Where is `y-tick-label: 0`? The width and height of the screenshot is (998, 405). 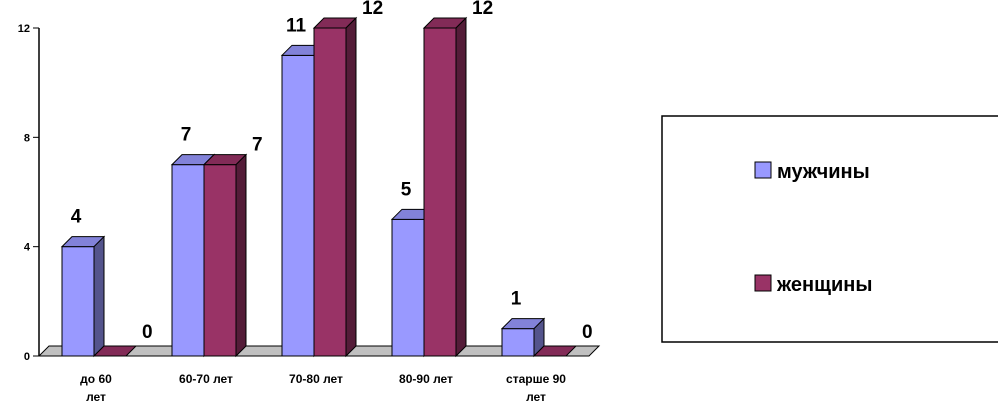 y-tick-label: 0 is located at coordinates (27, 357).